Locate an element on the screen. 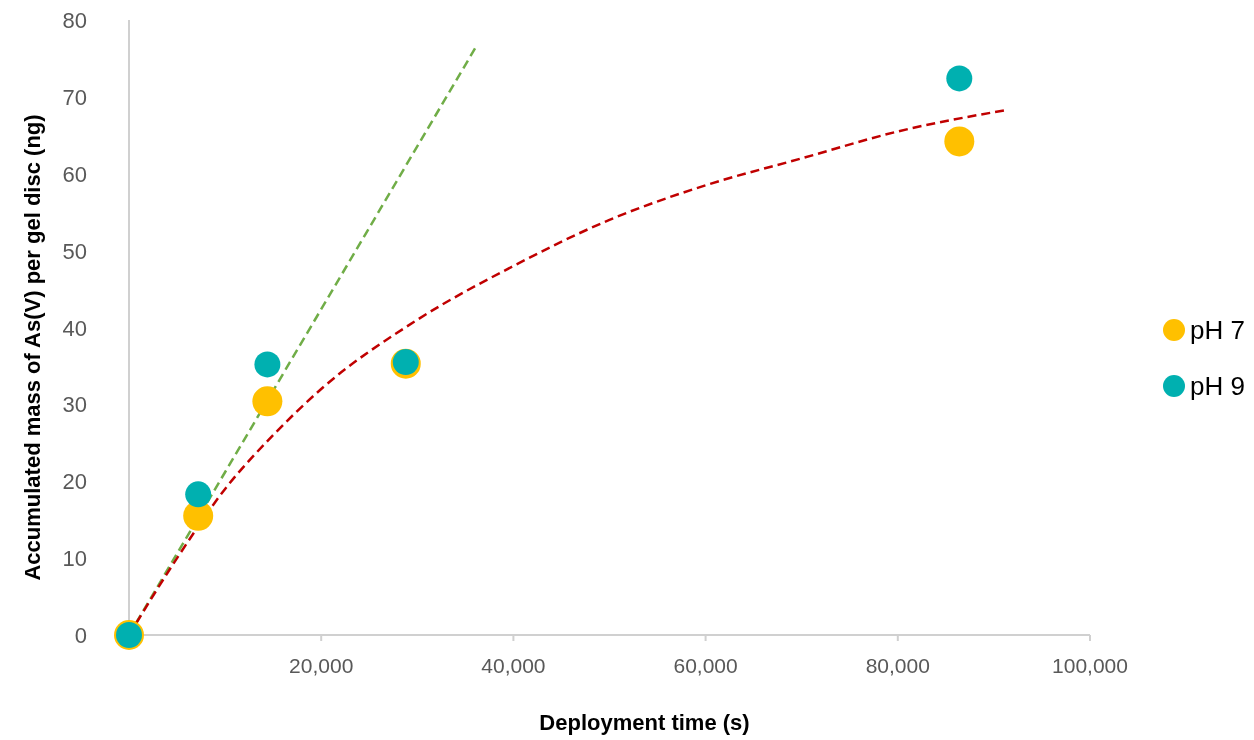 The width and height of the screenshot is (1254, 740). y-tick-label: 0 is located at coordinates (80, 635).